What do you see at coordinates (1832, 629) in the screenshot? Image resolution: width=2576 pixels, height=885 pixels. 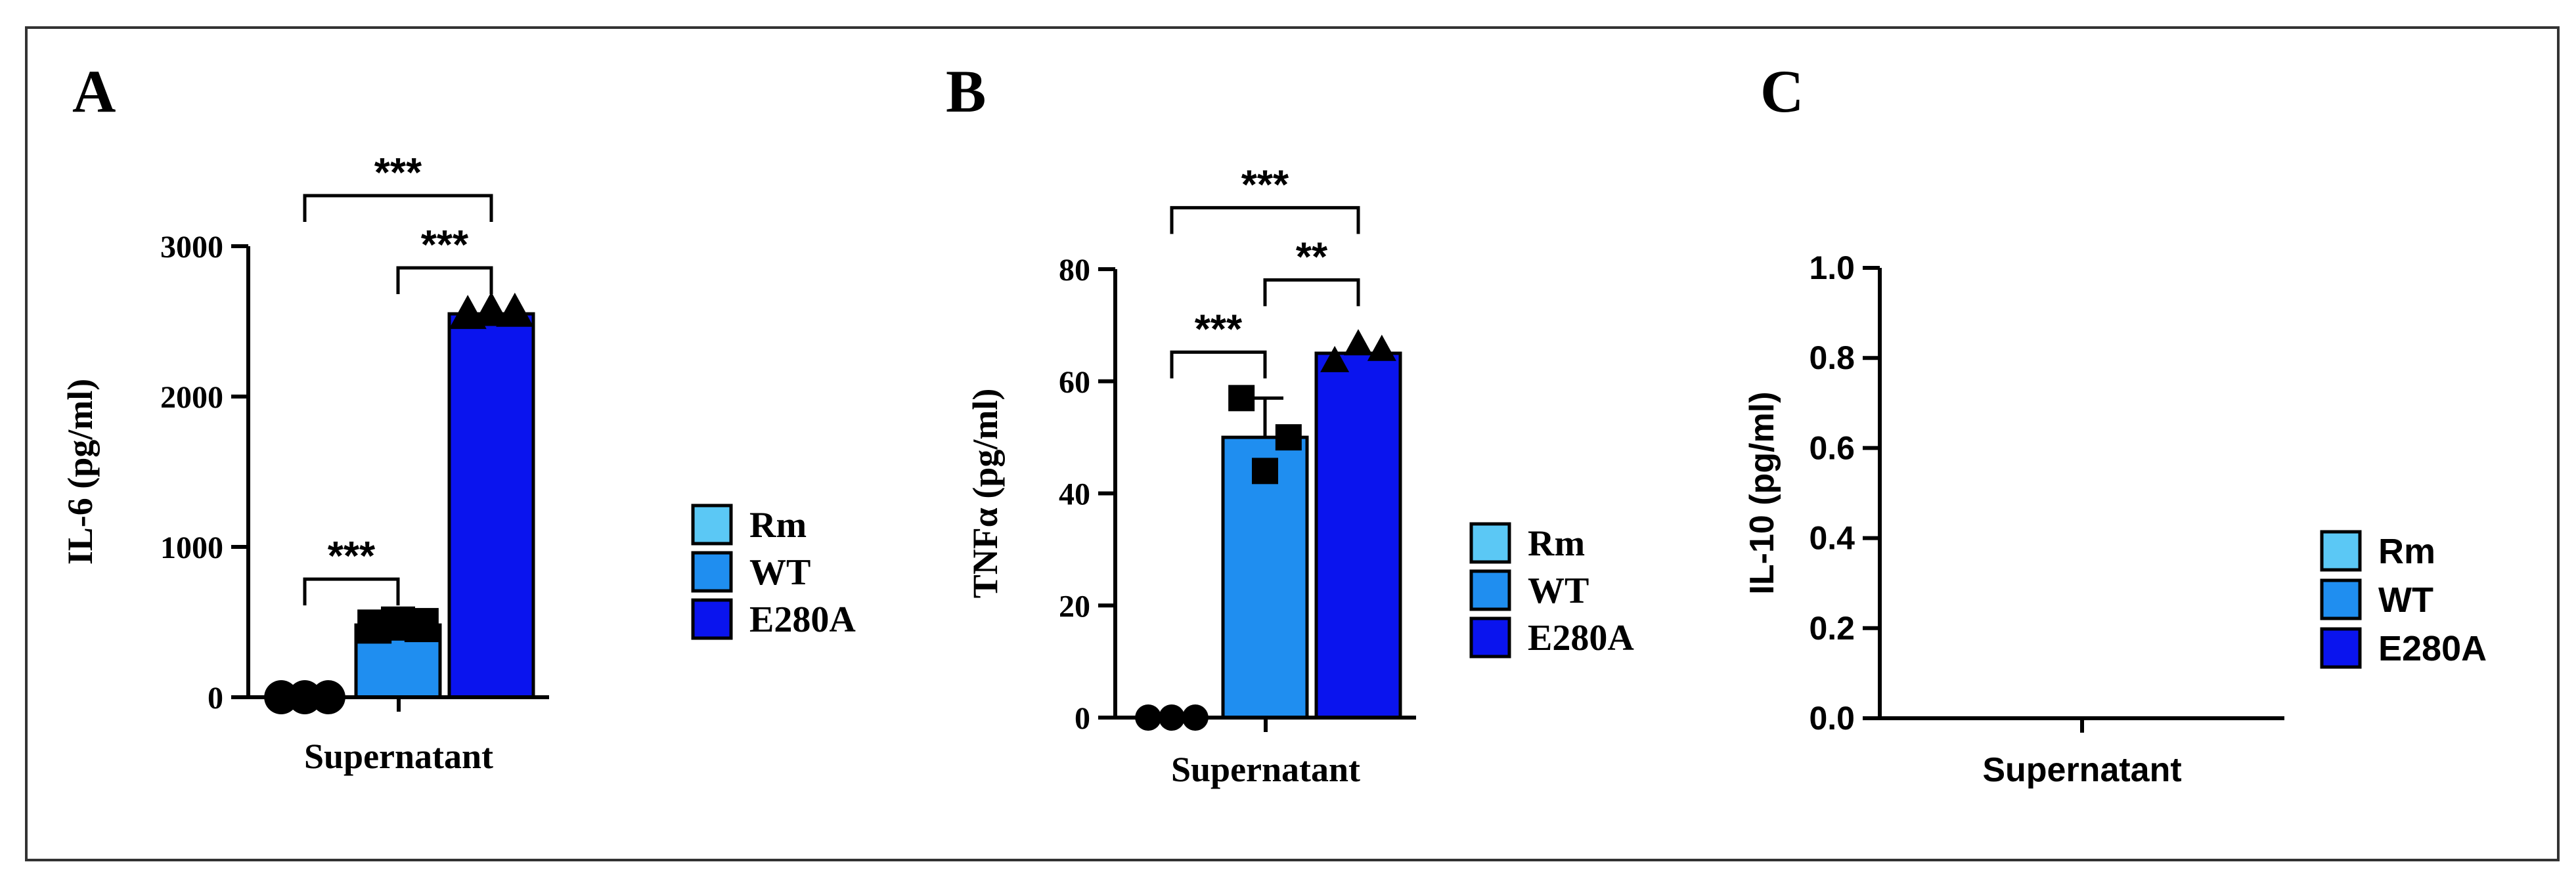 I see `y-tick-label: 0.2` at bounding box center [1832, 629].